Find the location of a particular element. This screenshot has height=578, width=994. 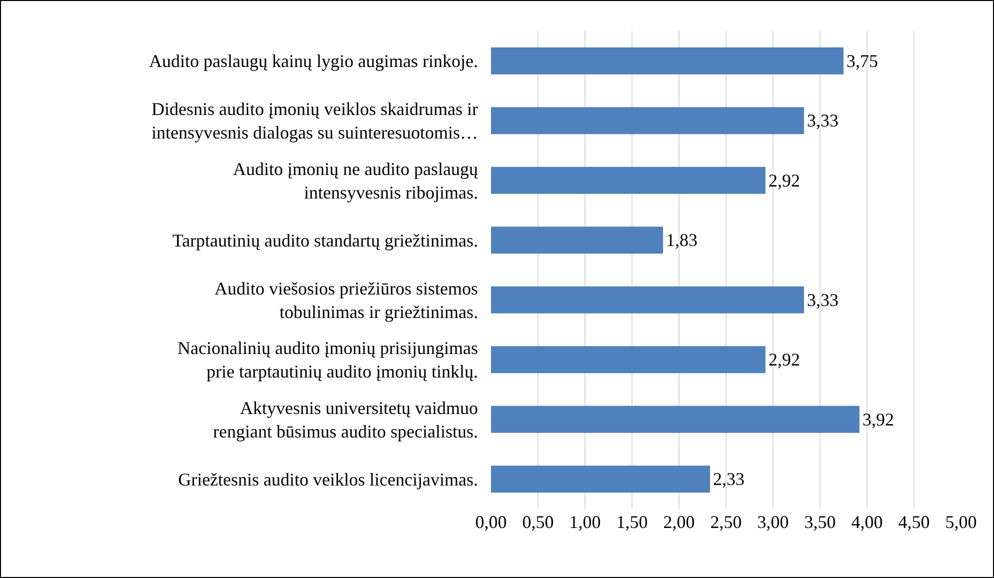

y-tick-label: Audito paslaugų kainų lygio augimas rinkoje. is located at coordinates (313, 61).